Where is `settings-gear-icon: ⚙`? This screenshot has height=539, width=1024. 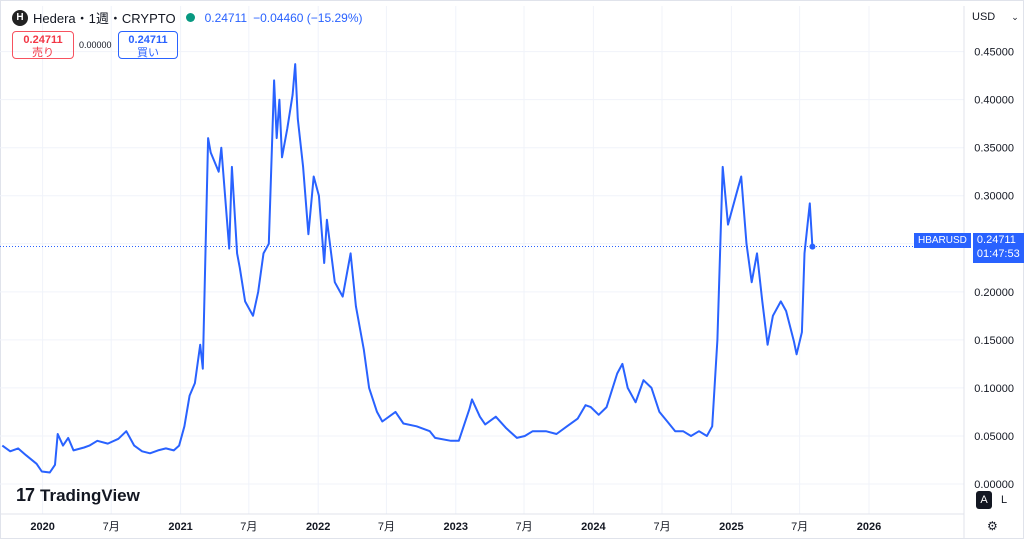
settings-gear-icon: ⚙ is located at coordinates (992, 526).